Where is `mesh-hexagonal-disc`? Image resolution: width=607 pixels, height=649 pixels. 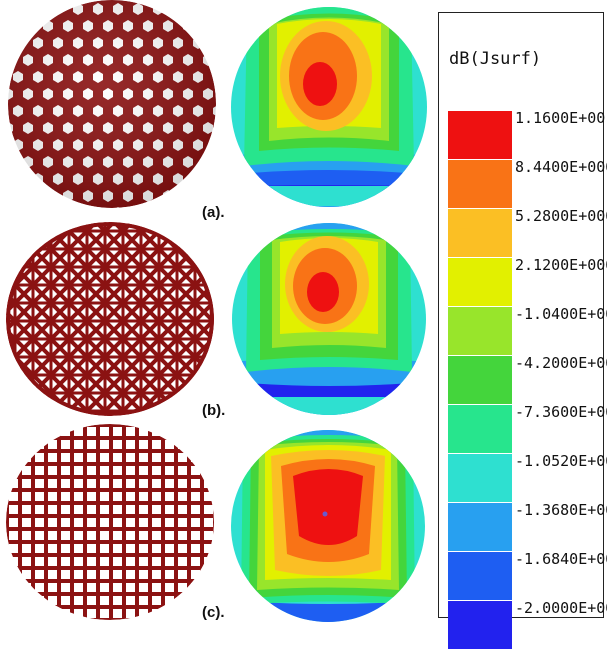
mesh-hexagonal-disc is located at coordinates (112, 104).